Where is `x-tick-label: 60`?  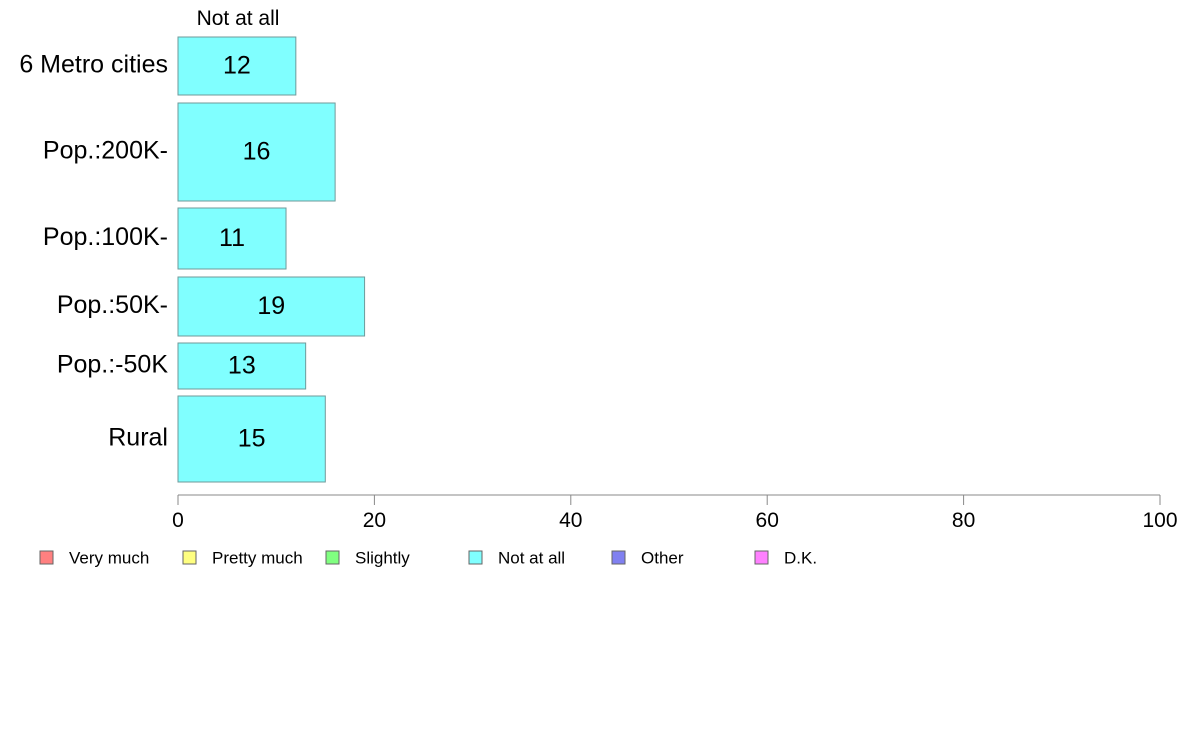
x-tick-label: 60 is located at coordinates (767, 520).